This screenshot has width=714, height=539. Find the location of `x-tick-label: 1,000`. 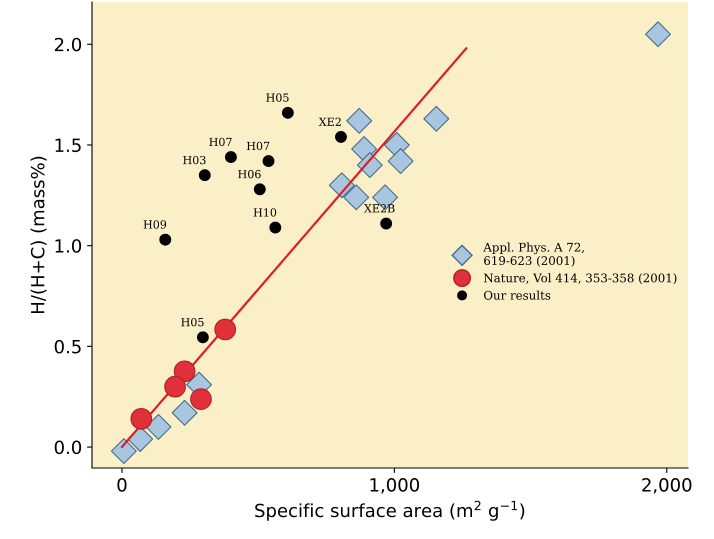

x-tick-label: 1,000 is located at coordinates (395, 486).